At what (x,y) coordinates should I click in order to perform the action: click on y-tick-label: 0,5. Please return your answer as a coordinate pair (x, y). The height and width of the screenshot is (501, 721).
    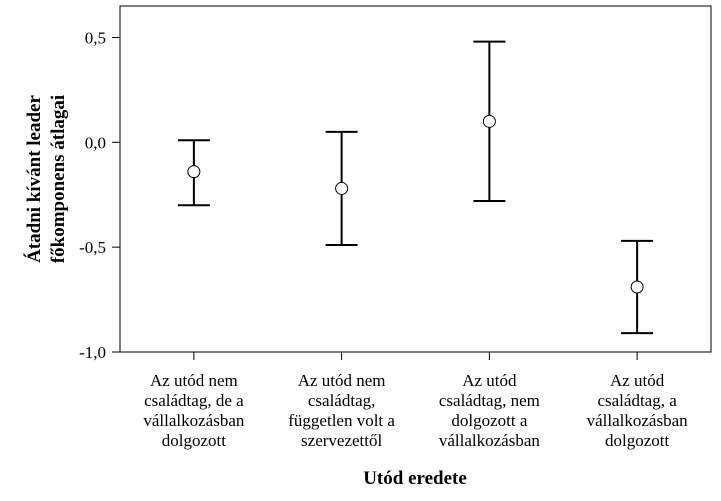
    Looking at the image, I should click on (95, 37).